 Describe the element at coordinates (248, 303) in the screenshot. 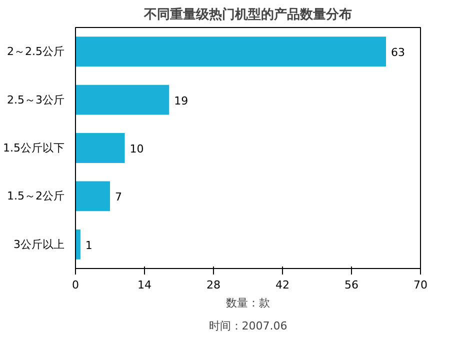

I see `x-axis-title: 数量：款` at that location.